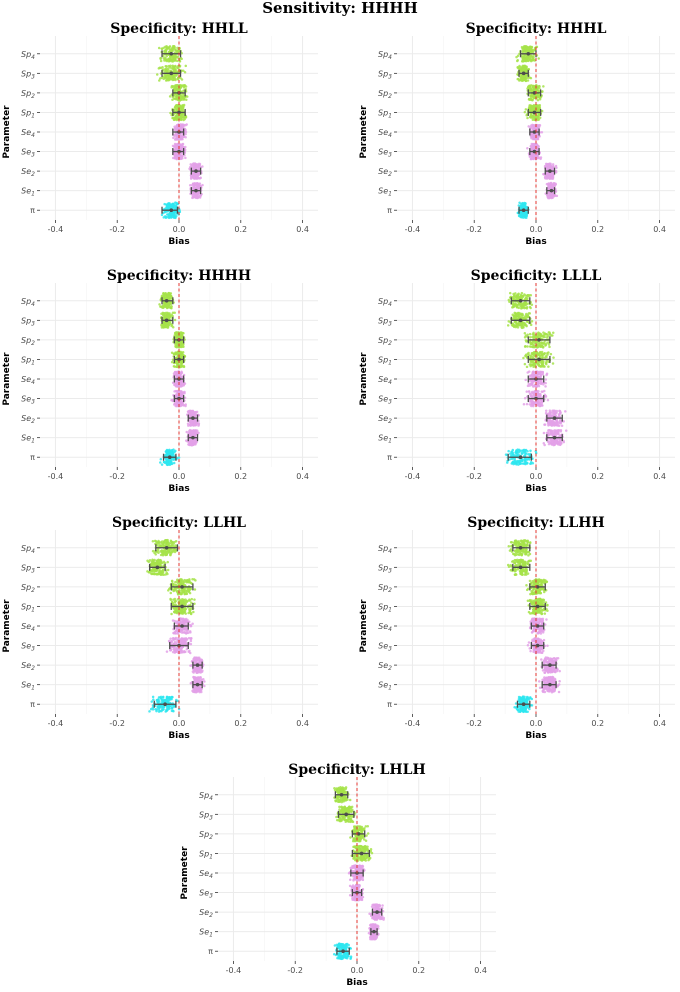 The height and width of the screenshot is (992, 680). Describe the element at coordinates (385, 321) in the screenshot. I see `y-tick-label: Sp3` at that location.